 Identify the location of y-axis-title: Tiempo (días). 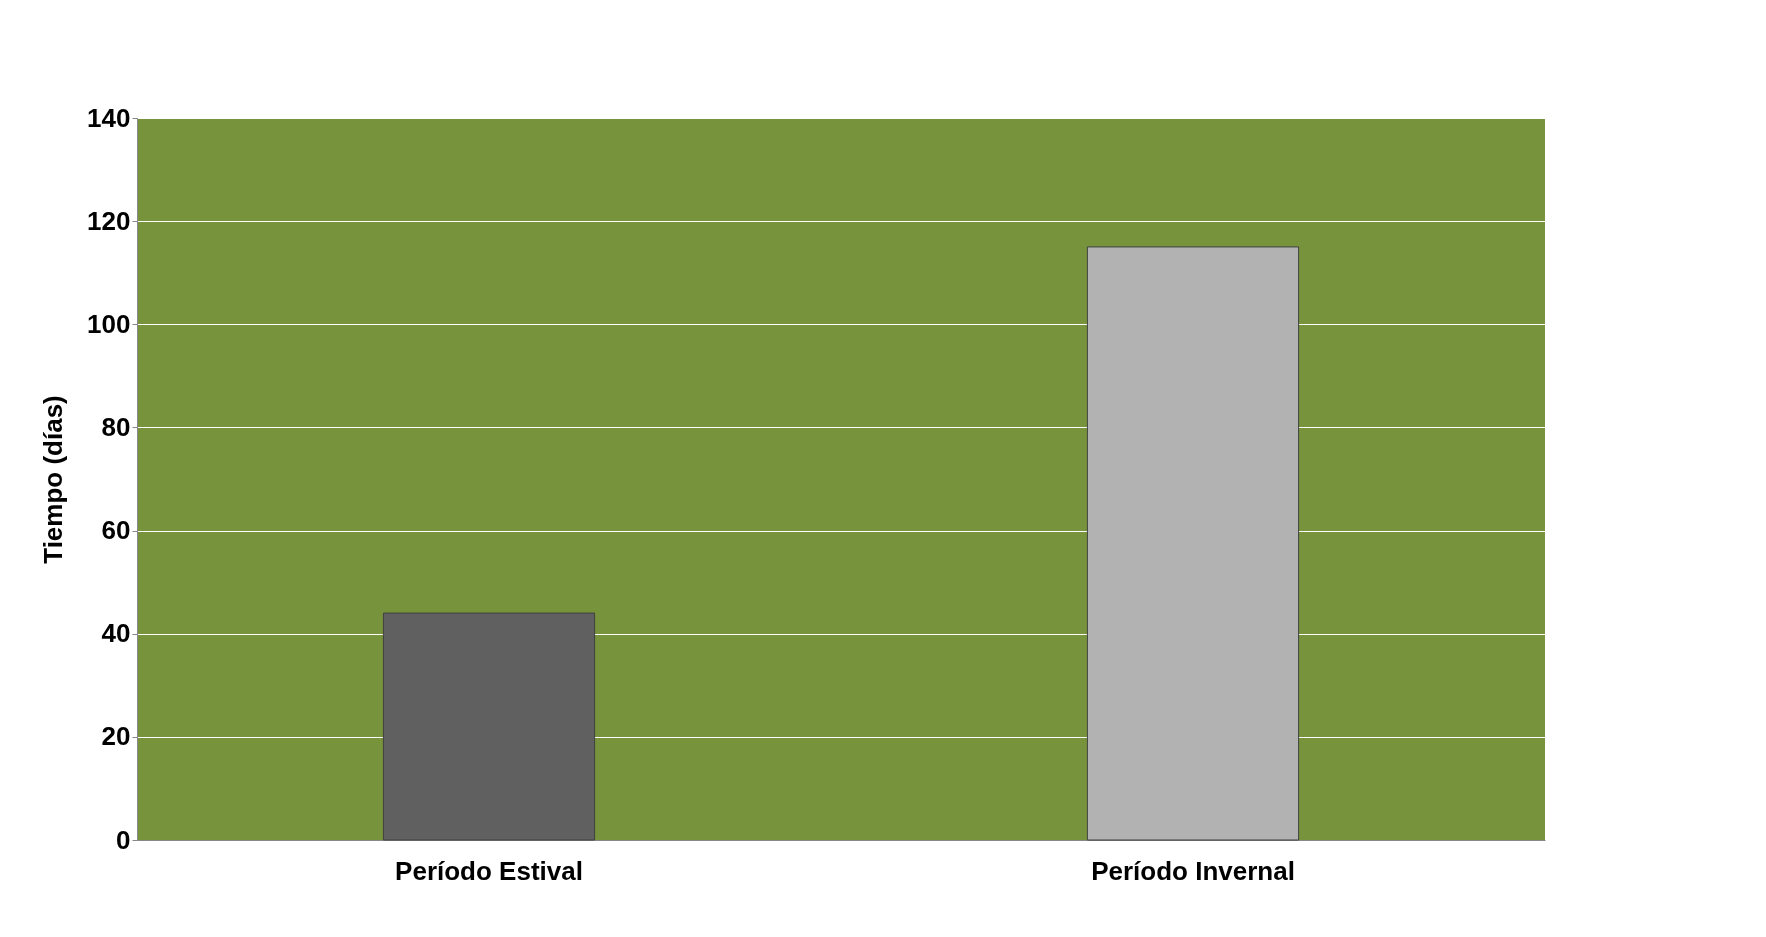
(53, 479).